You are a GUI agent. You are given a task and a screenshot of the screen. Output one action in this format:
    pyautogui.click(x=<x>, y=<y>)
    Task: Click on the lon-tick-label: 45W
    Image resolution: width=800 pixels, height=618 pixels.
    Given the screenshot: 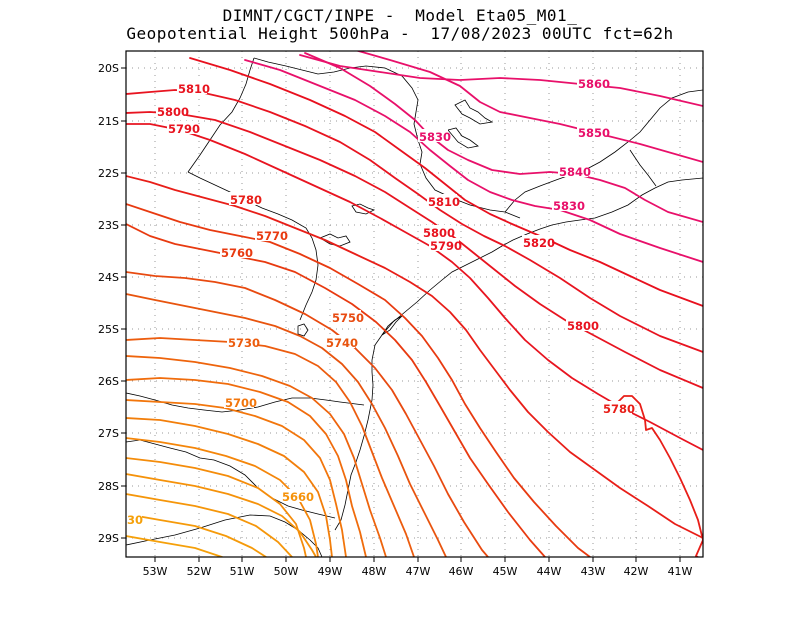 What is the action you would take?
    pyautogui.click(x=505, y=571)
    